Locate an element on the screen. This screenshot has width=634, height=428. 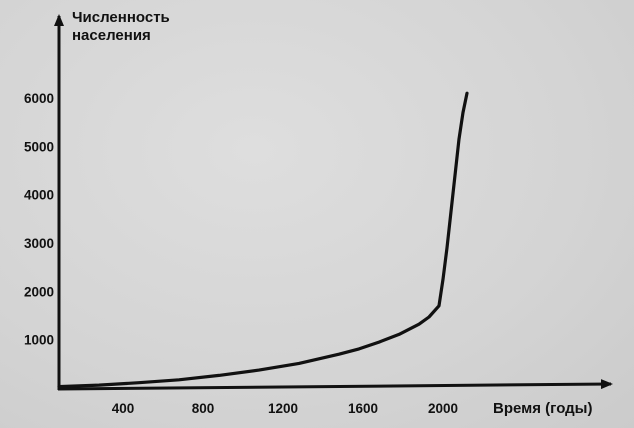
y-tick-labels: 1000 2000 3000 4000 5000 6000 is located at coordinates (39, 219).